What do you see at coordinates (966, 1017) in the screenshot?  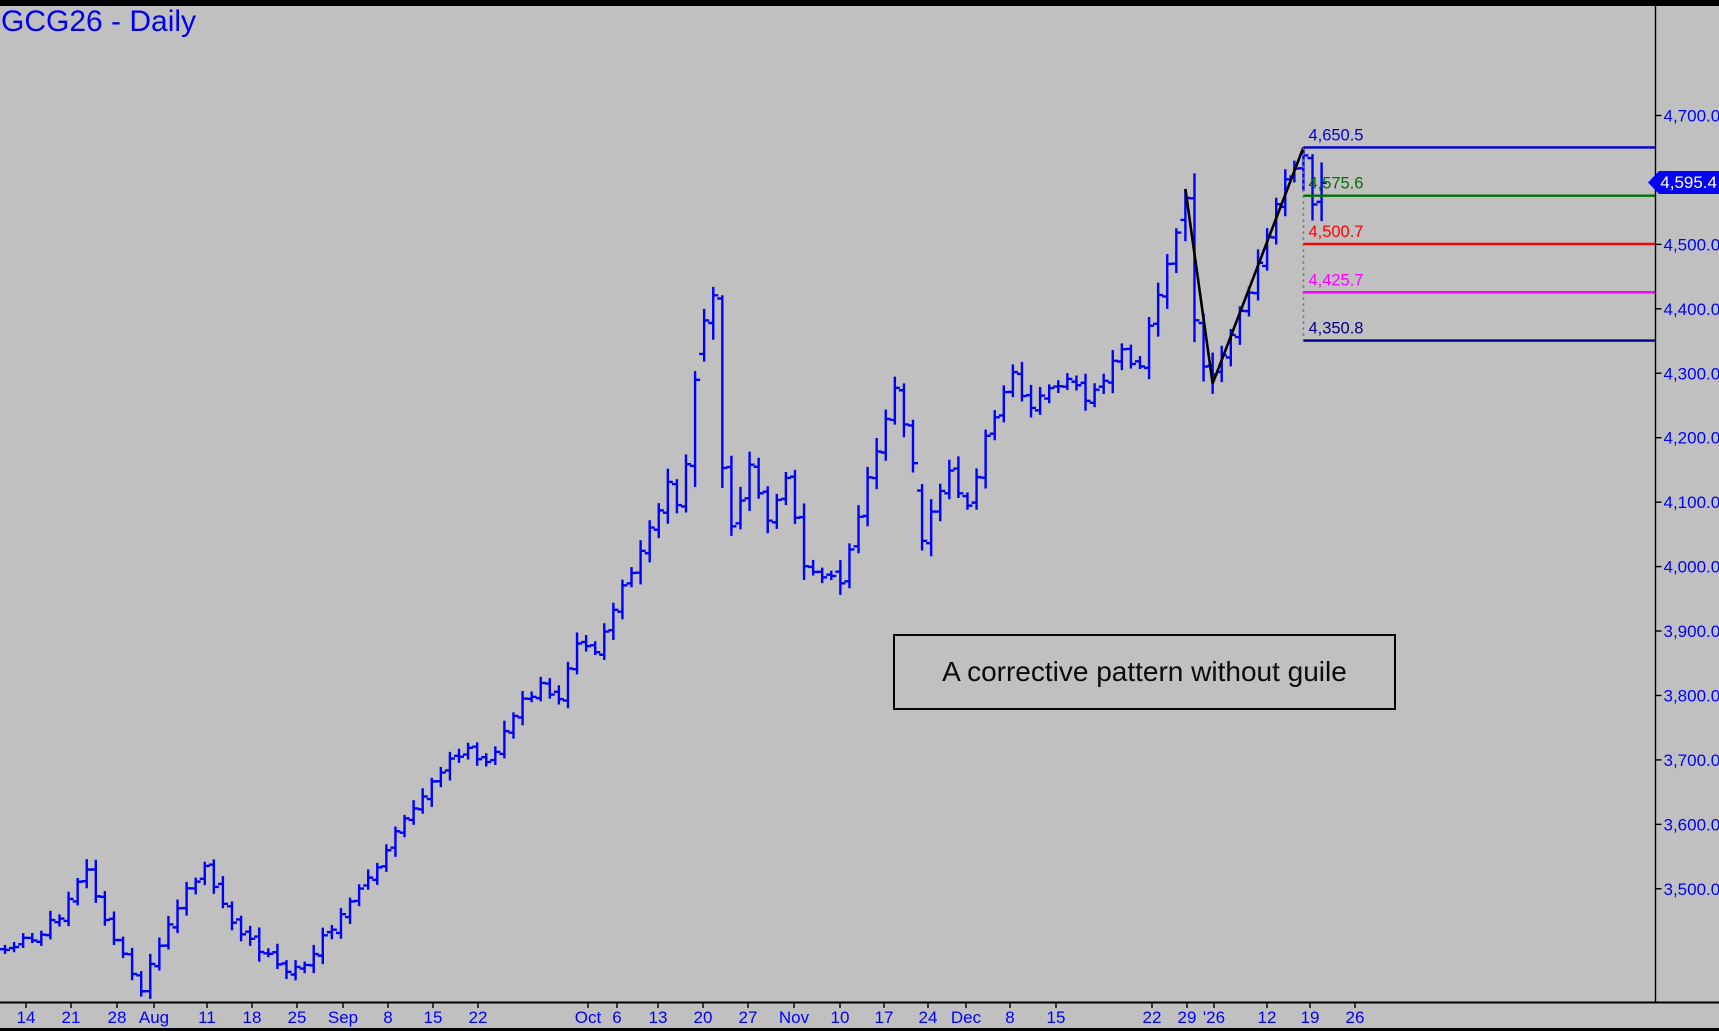 I see `x-axis-label: Dec` at bounding box center [966, 1017].